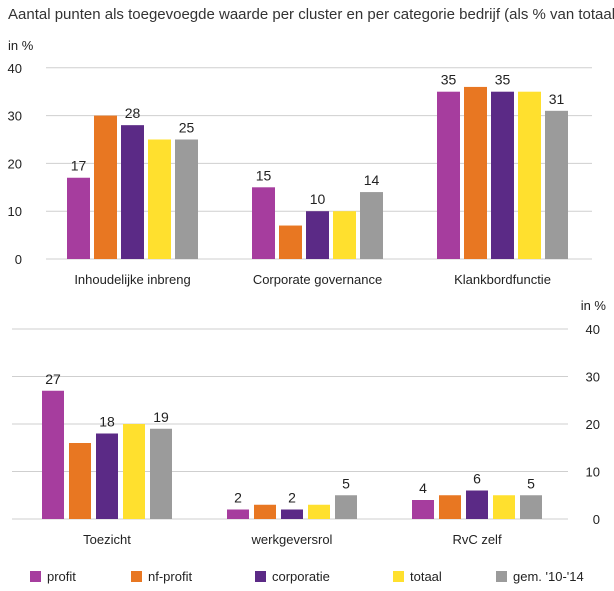 Image resolution: width=614 pixels, height=591 pixels. Describe the element at coordinates (61, 576) in the screenshot. I see `legend-label: profit` at that location.